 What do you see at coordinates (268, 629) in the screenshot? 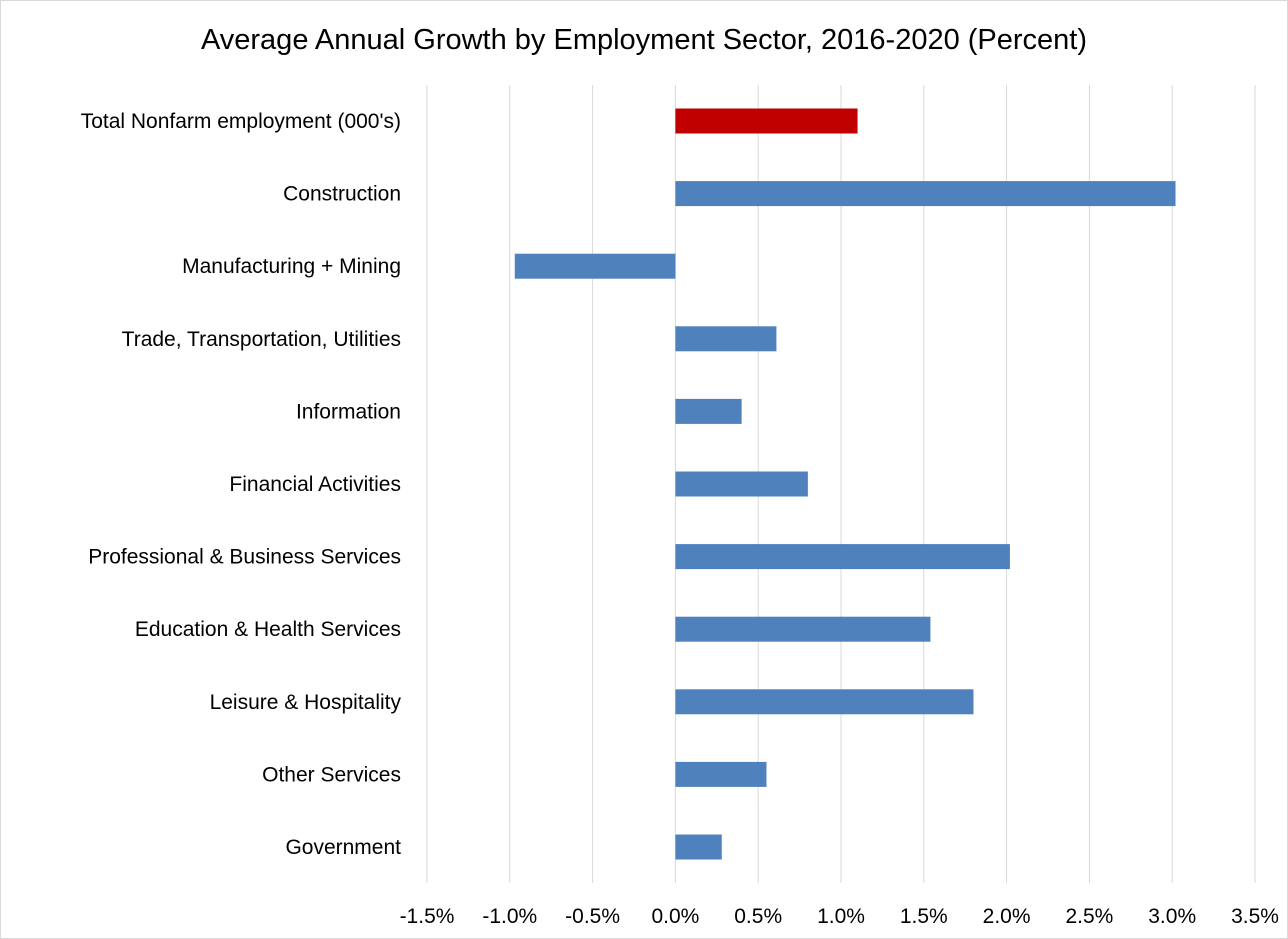
I see `category-label: Education & Health Services` at bounding box center [268, 629].